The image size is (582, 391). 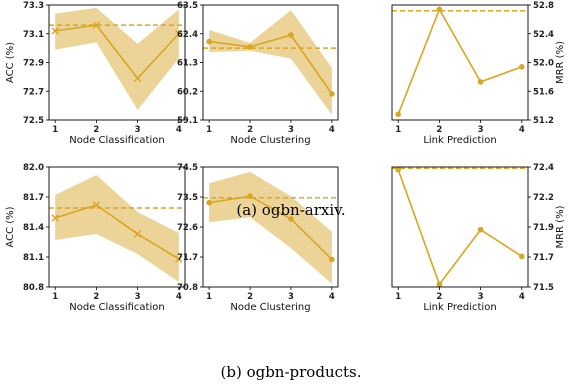 I want to click on y-tick-label: 71.9, so click(x=543, y=228).